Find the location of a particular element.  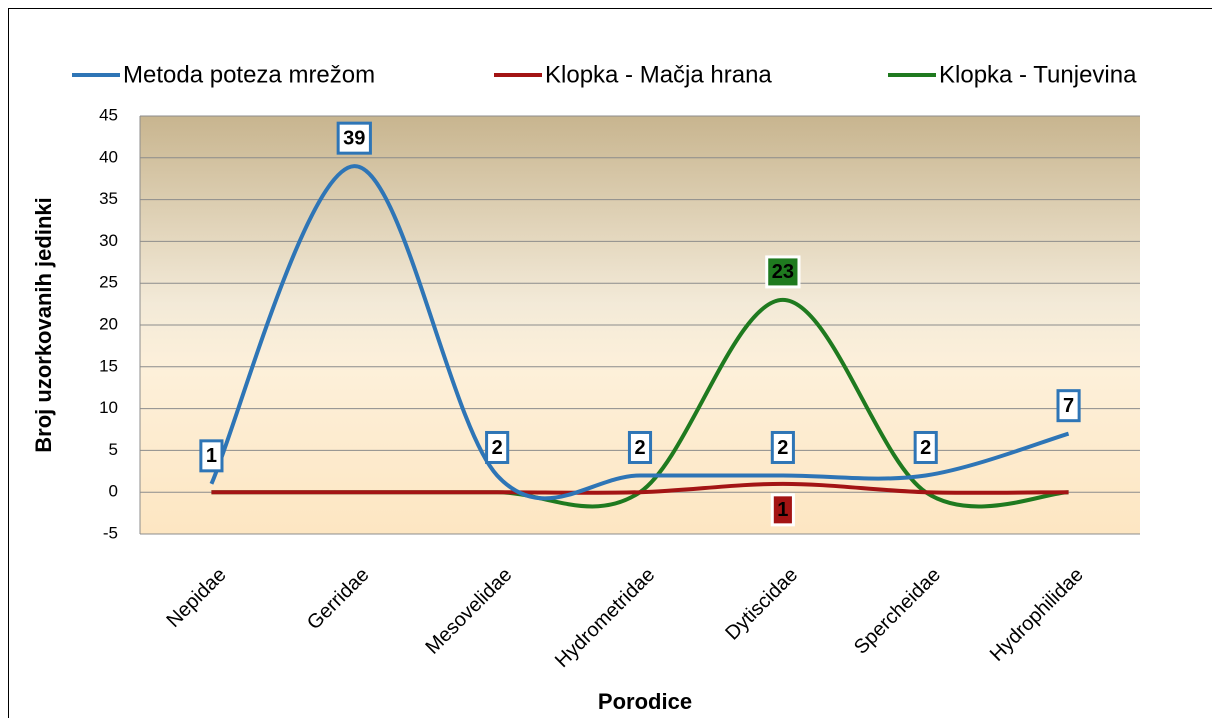

y-tick-label: 25 is located at coordinates (108, 282).